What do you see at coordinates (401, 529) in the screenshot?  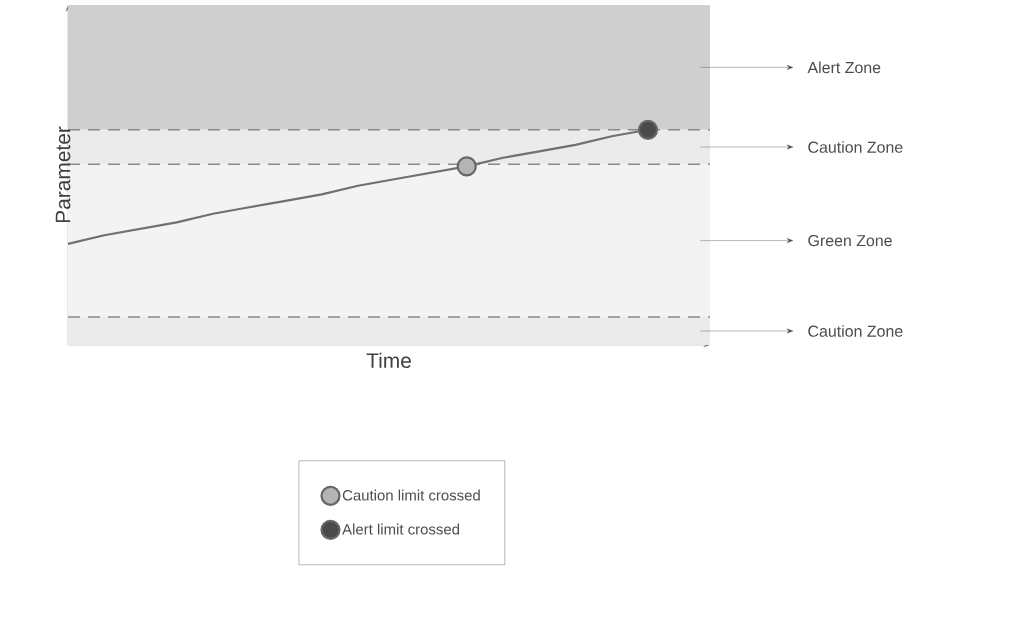 I see `legend-label: Alert limit crossed` at bounding box center [401, 529].